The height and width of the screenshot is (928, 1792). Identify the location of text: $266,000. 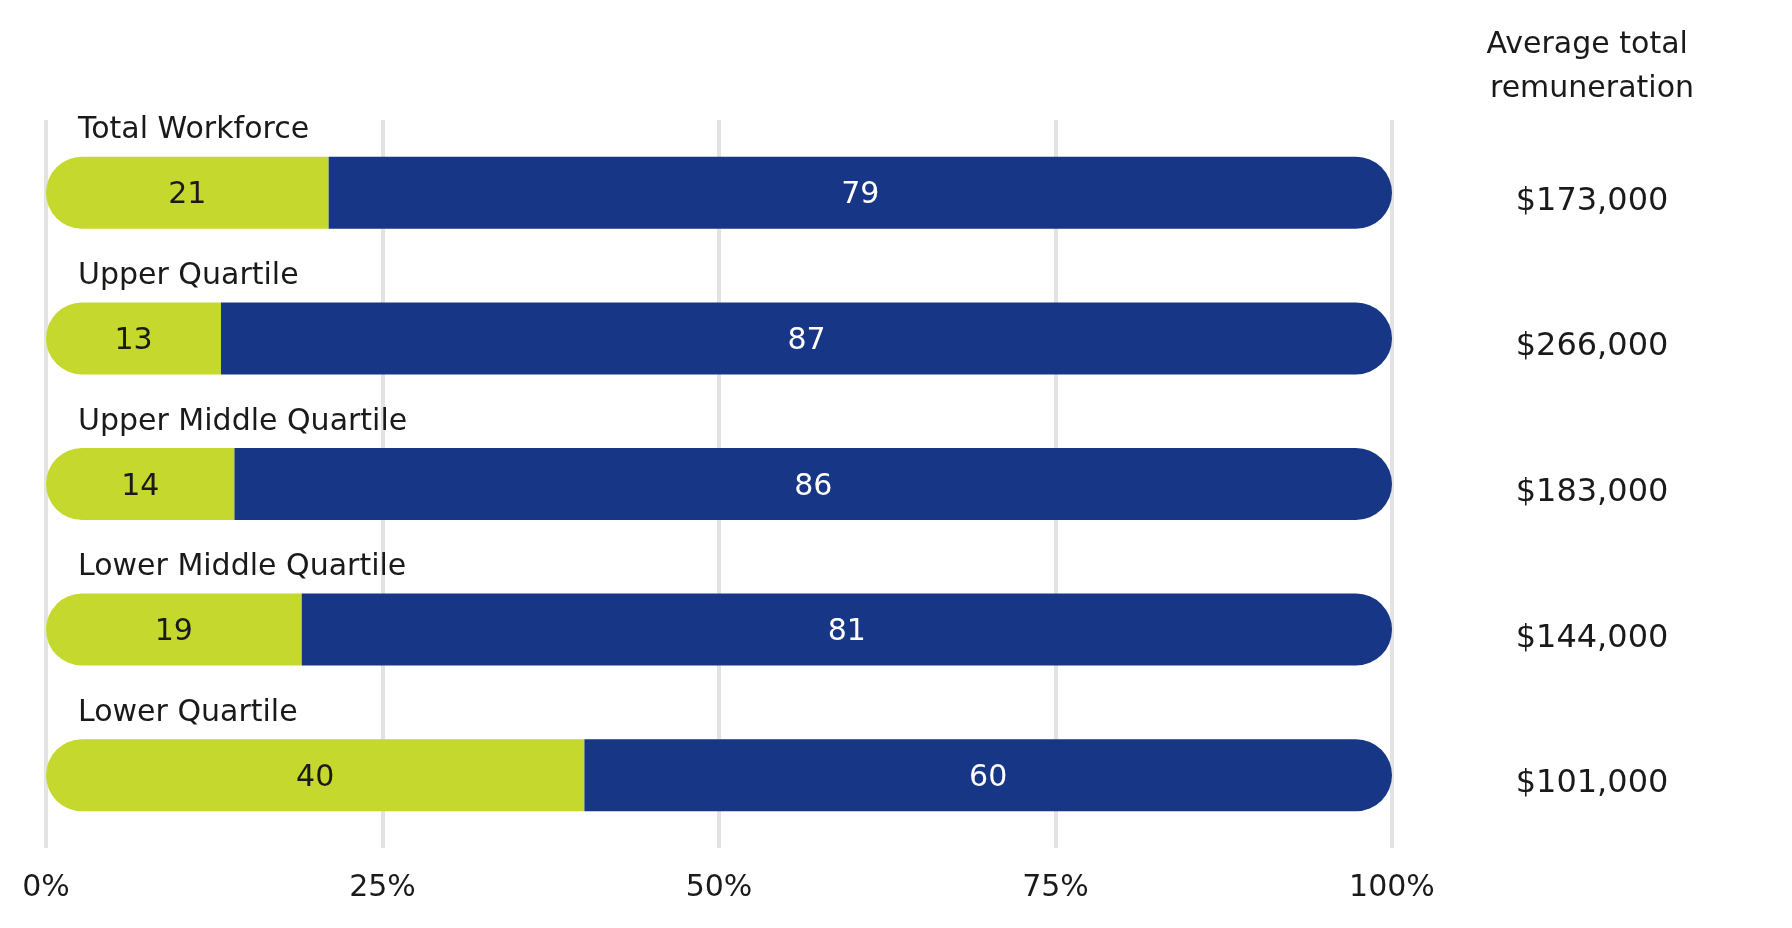
(1592, 344).